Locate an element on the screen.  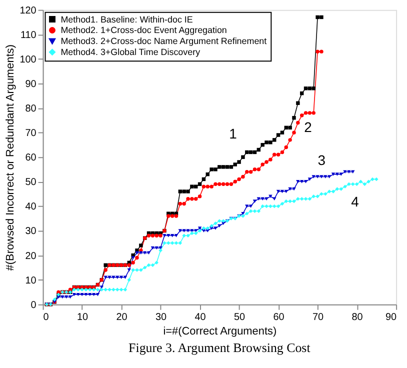
x-tick-label: 10 is located at coordinates (83, 317).